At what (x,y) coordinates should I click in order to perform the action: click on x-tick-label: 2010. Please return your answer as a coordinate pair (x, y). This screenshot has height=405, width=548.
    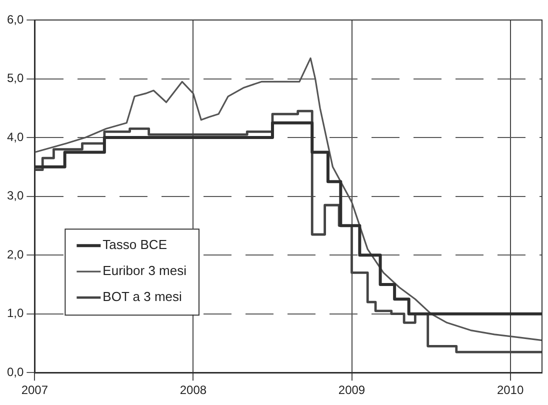
    Looking at the image, I should click on (510, 390).